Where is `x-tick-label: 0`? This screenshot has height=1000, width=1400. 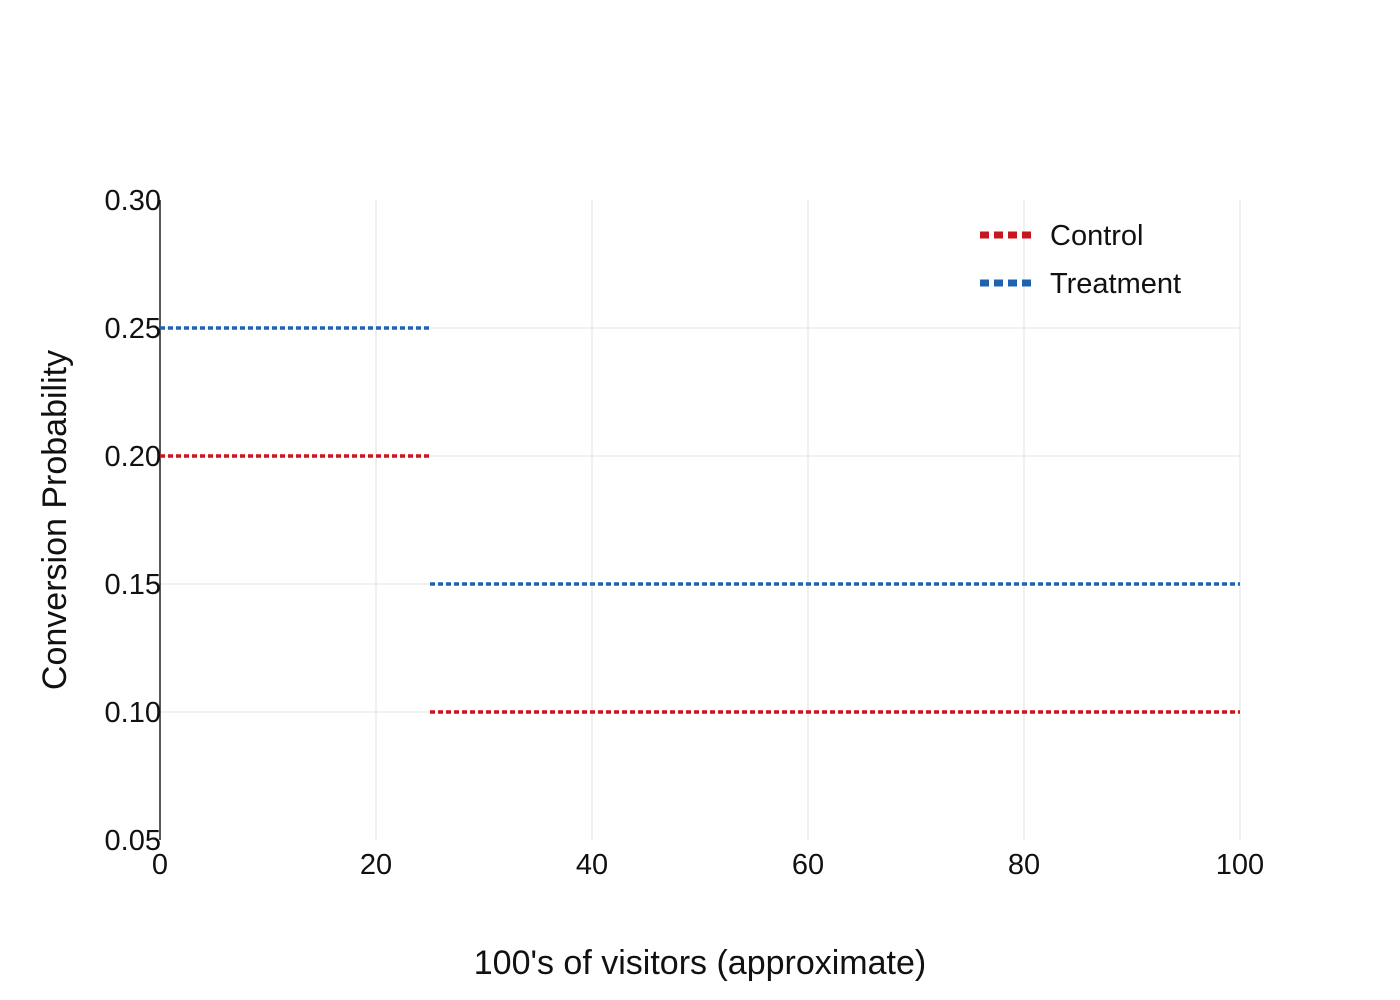
x-tick-label: 0 is located at coordinates (160, 865).